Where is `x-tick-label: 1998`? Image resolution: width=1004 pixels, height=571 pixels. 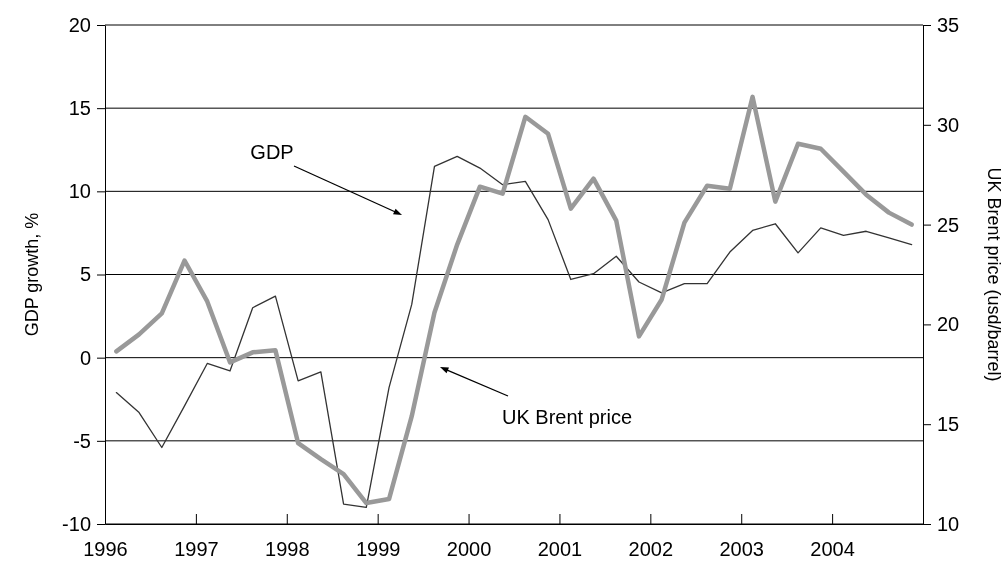
x-tick-label: 1998 is located at coordinates (287, 549).